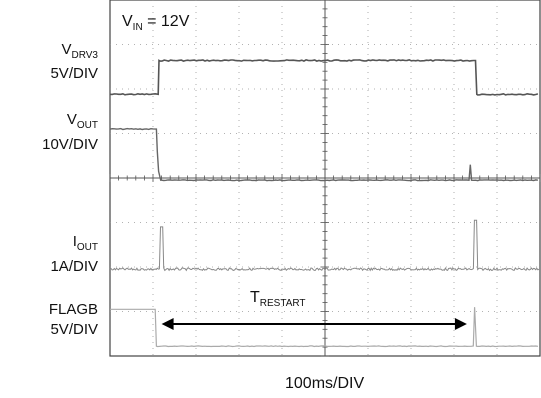  What do you see at coordinates (325, 383) in the screenshot?
I see `x-axis-scale-label: 100ms/DIV` at bounding box center [325, 383].